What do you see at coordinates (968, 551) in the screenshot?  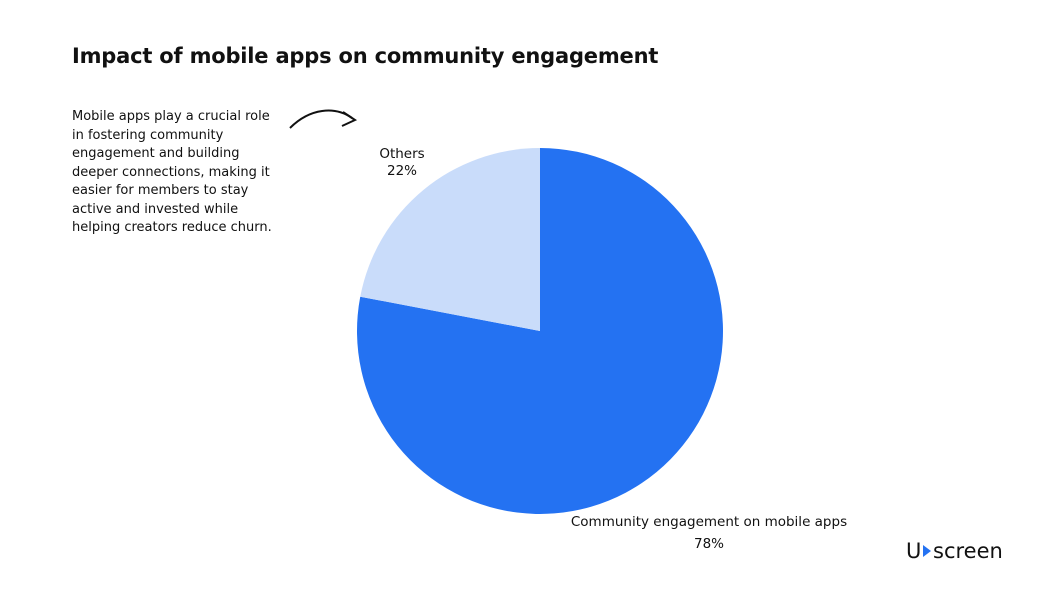 I see `logo-right: screen` at bounding box center [968, 551].